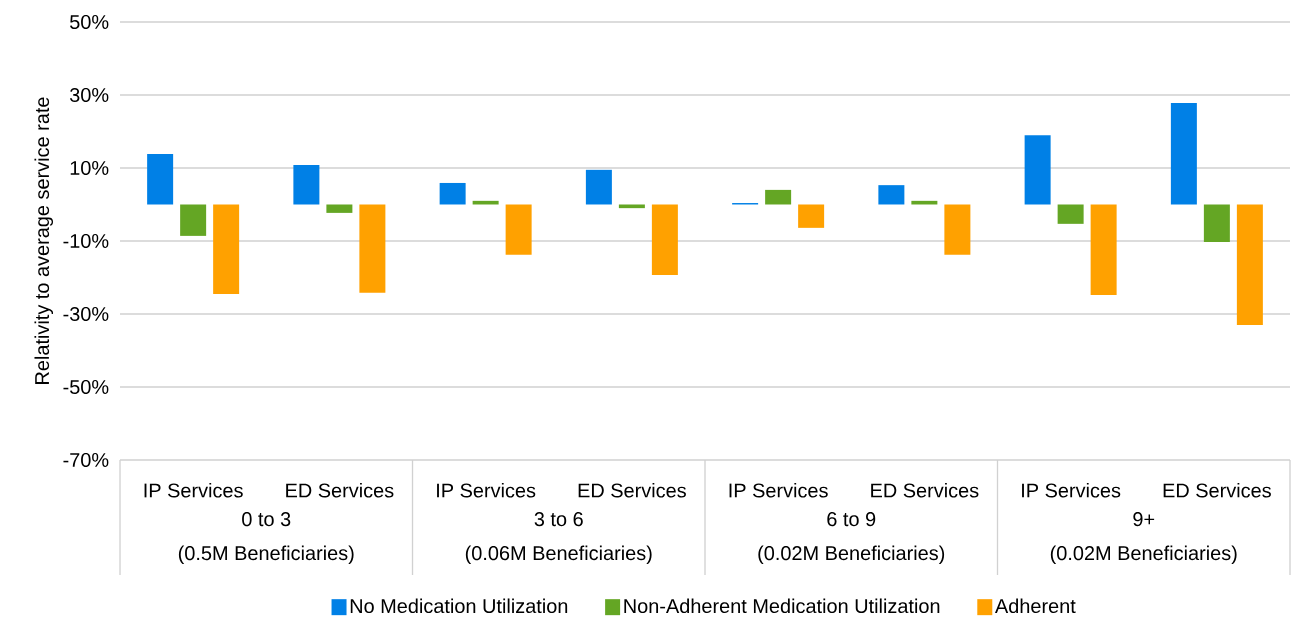 Image resolution: width=1298 pixels, height=621 pixels. Describe the element at coordinates (782, 605) in the screenshot. I see `legend-label: Non-Adherent Medication Utilization` at that location.